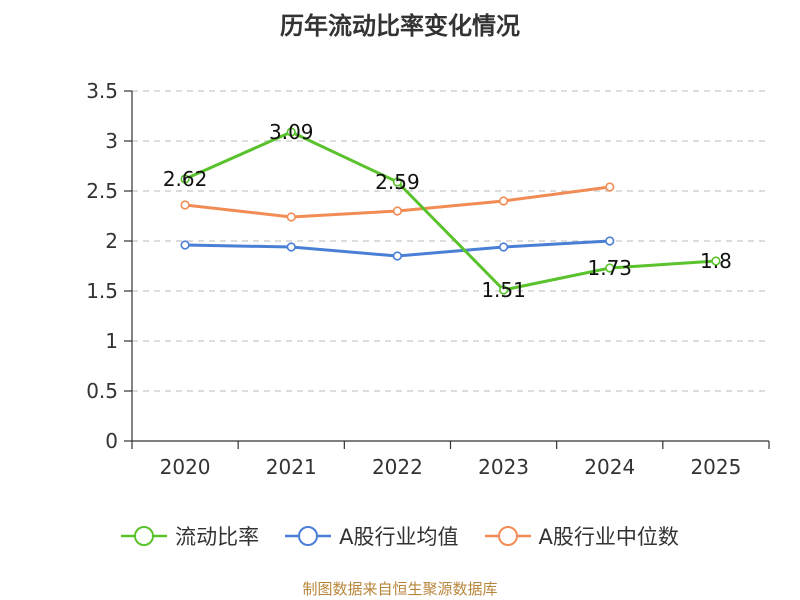 This screenshot has width=800, height=600. I want to click on y-tick-label: 0, so click(111, 441).